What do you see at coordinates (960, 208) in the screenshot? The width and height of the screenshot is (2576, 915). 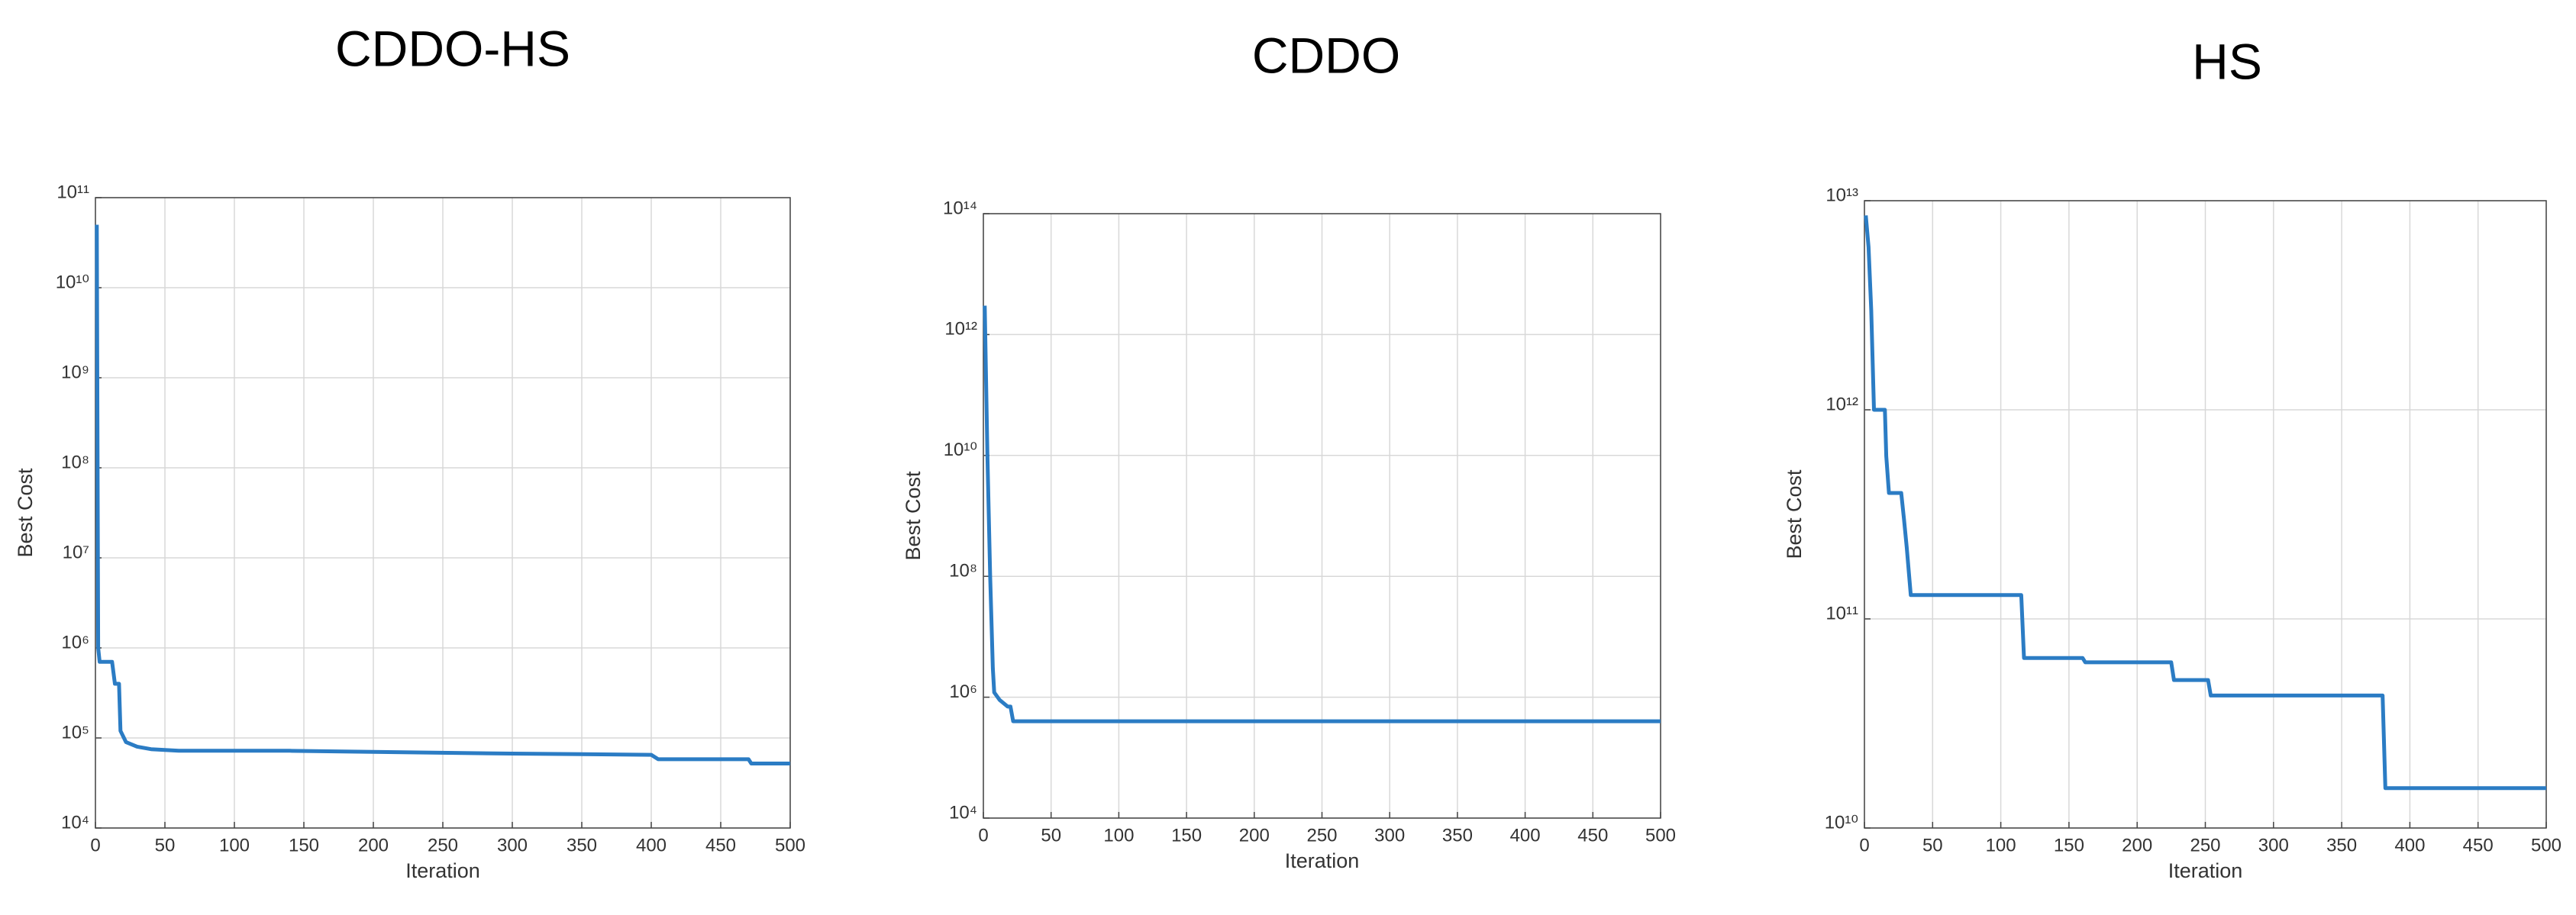 I see `y-tick-label: 10¹⁴` at bounding box center [960, 208].